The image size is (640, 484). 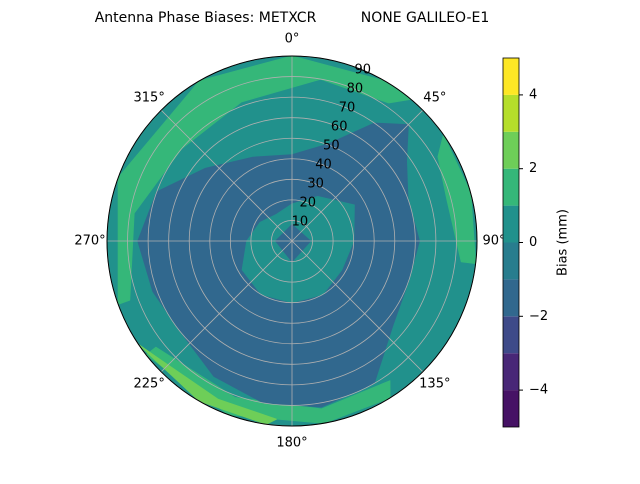 What do you see at coordinates (292, 39) in the screenshot?
I see `theta-tick-label: 0°` at bounding box center [292, 39].